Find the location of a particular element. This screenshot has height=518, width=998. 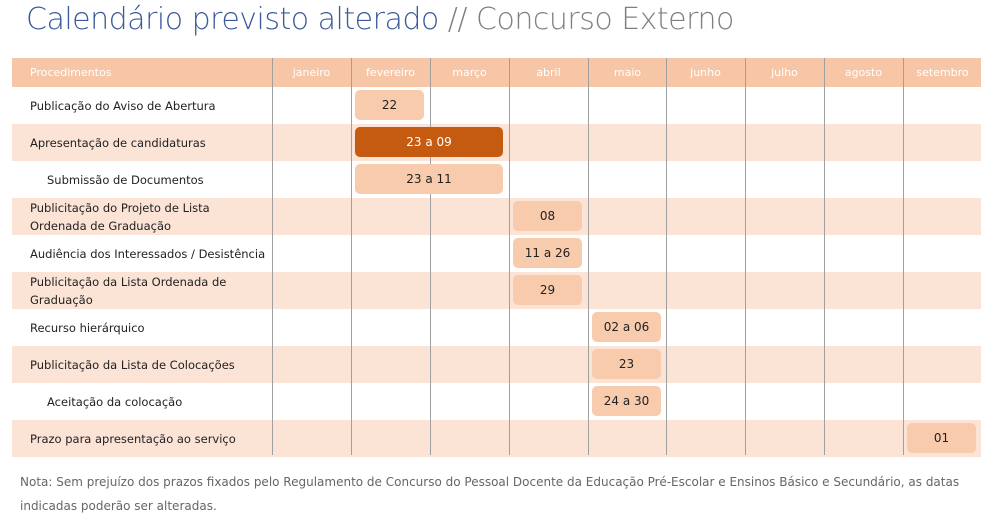

date-bar: 22 is located at coordinates (389, 105).